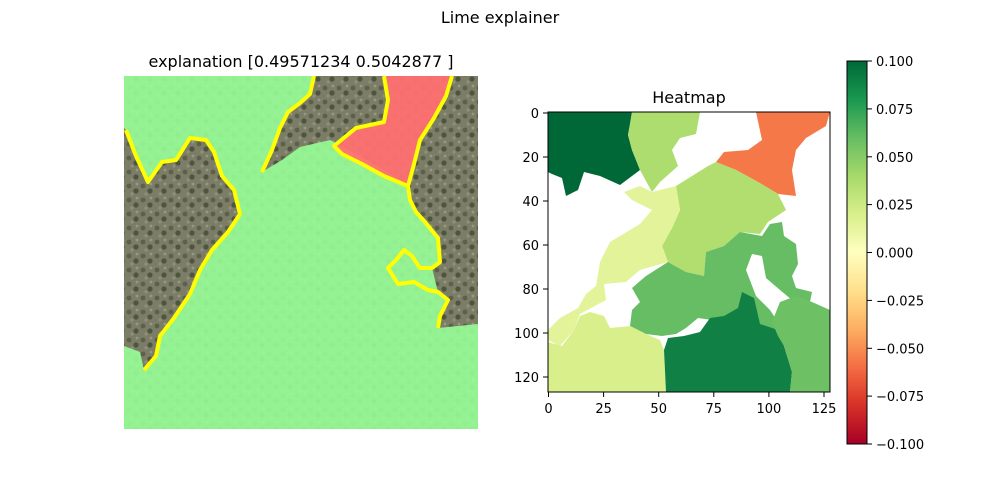 The height and width of the screenshot is (500, 1000). I want to click on region-top-left, so click(594, 154).